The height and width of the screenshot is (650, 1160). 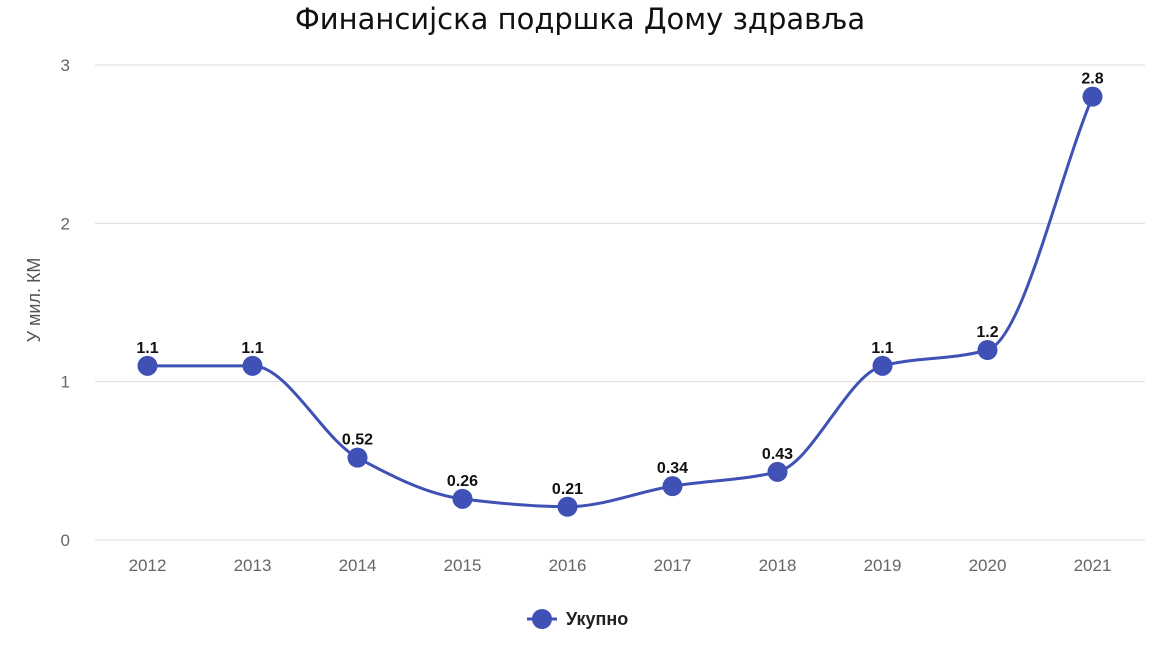 I want to click on y-tick-label: 1, so click(x=65, y=382).